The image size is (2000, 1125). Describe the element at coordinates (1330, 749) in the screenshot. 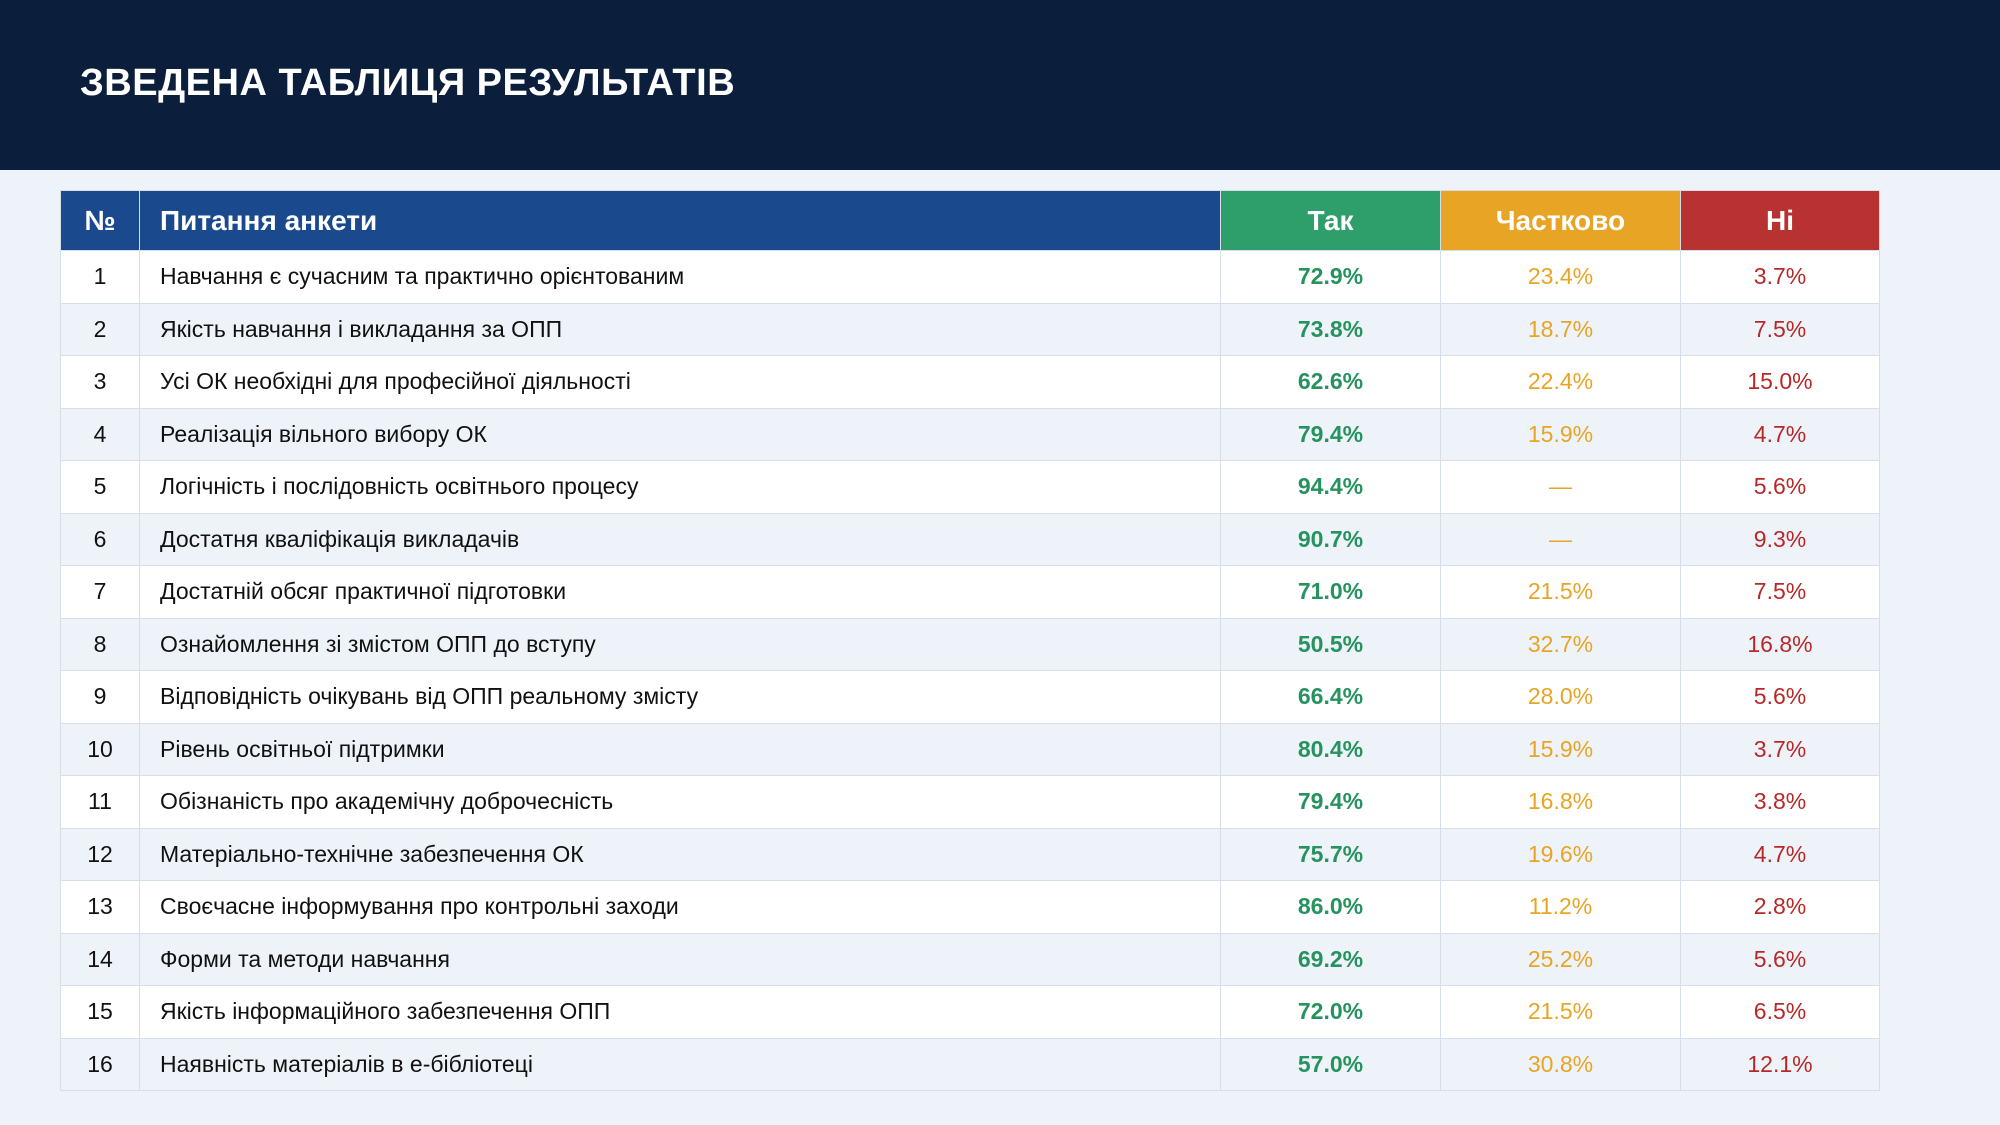

I see `row-yes-value: 80.4%` at that location.